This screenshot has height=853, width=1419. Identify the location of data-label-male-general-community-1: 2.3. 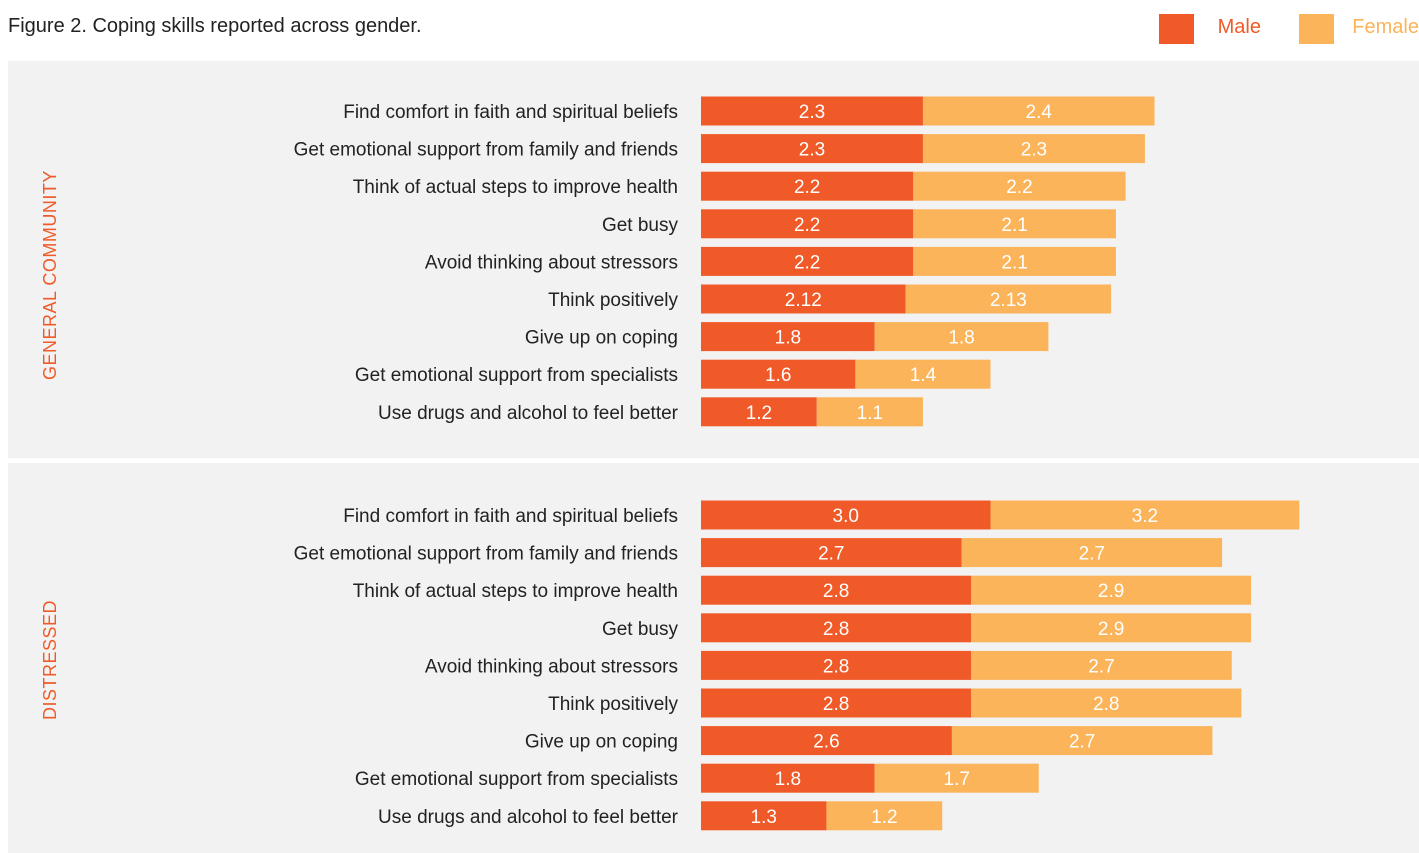
(812, 112).